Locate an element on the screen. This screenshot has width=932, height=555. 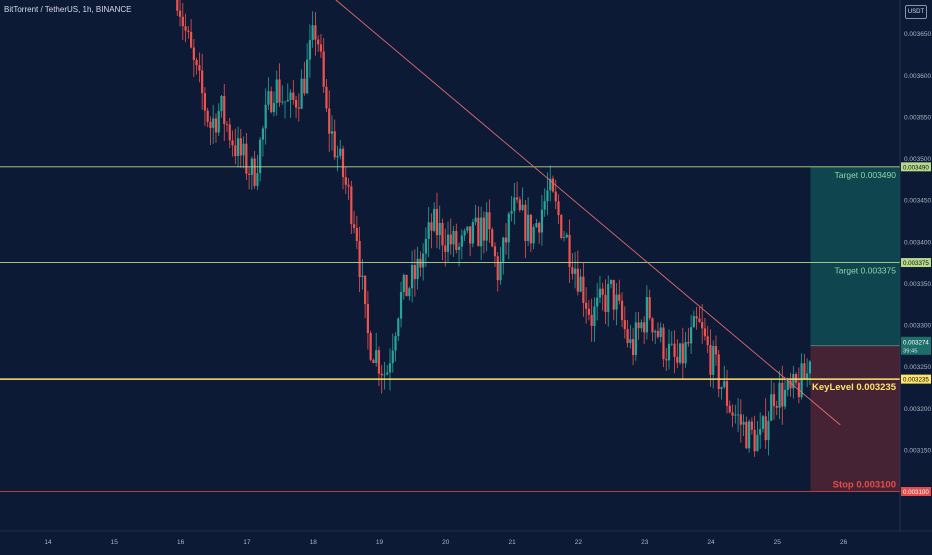
time-tick-label: 17 is located at coordinates (247, 542).